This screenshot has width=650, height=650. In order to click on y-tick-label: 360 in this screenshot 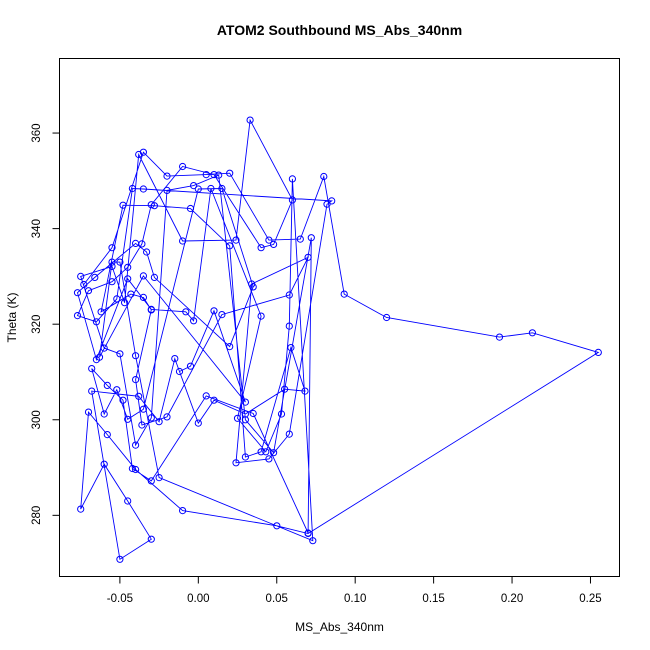, I will do `click(37, 132)`.